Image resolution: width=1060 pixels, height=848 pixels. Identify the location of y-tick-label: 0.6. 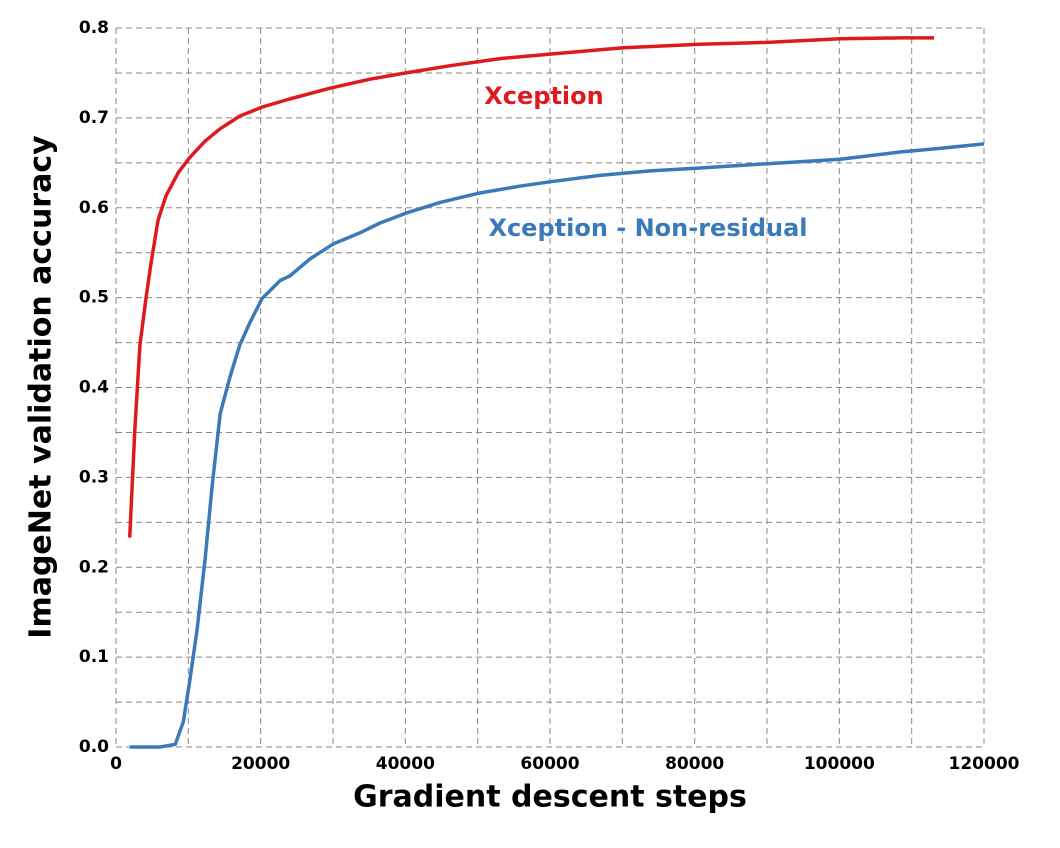
(94, 208).